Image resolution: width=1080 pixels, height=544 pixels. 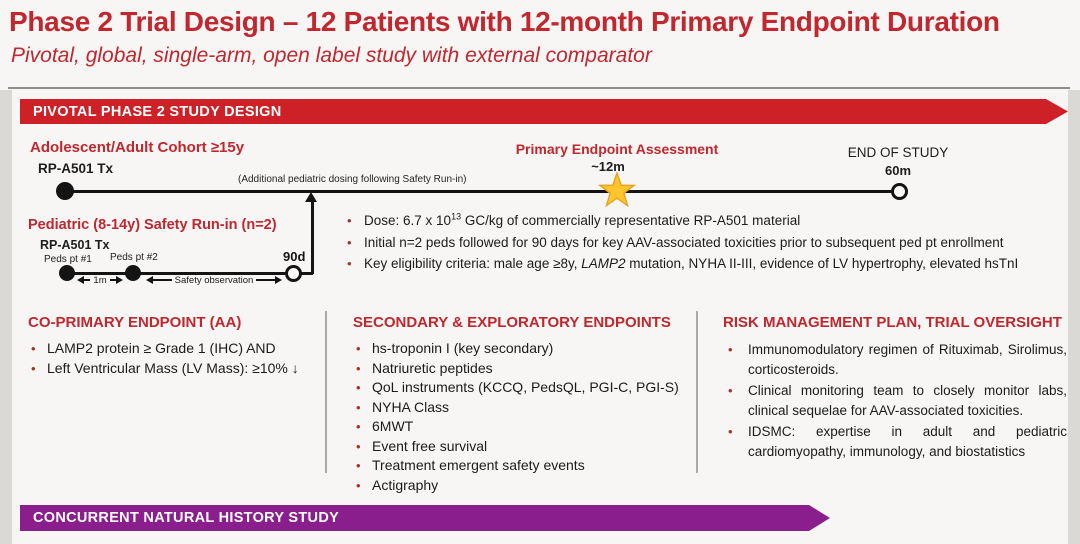 I want to click on title-divider, so click(x=539, y=88).